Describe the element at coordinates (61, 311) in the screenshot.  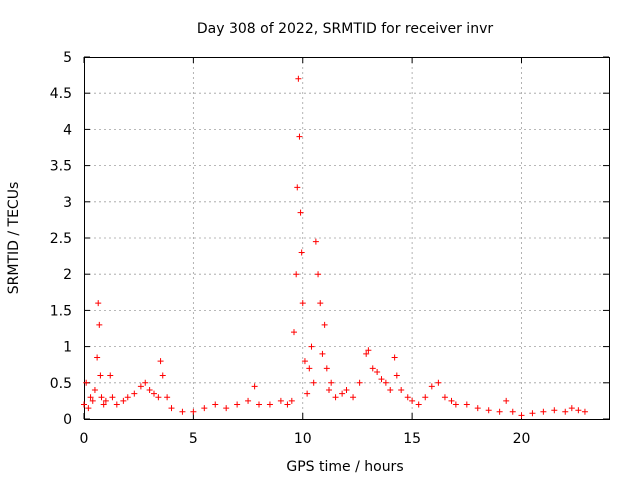
I see `y-tick-label: 1.5` at that location.